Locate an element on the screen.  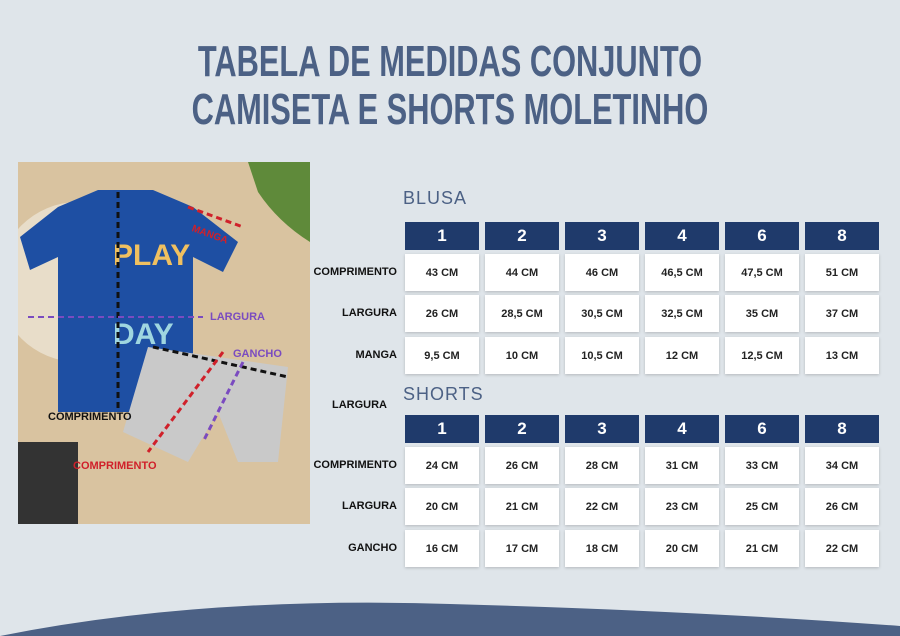
table-cell: 16 CM is located at coordinates (442, 548).